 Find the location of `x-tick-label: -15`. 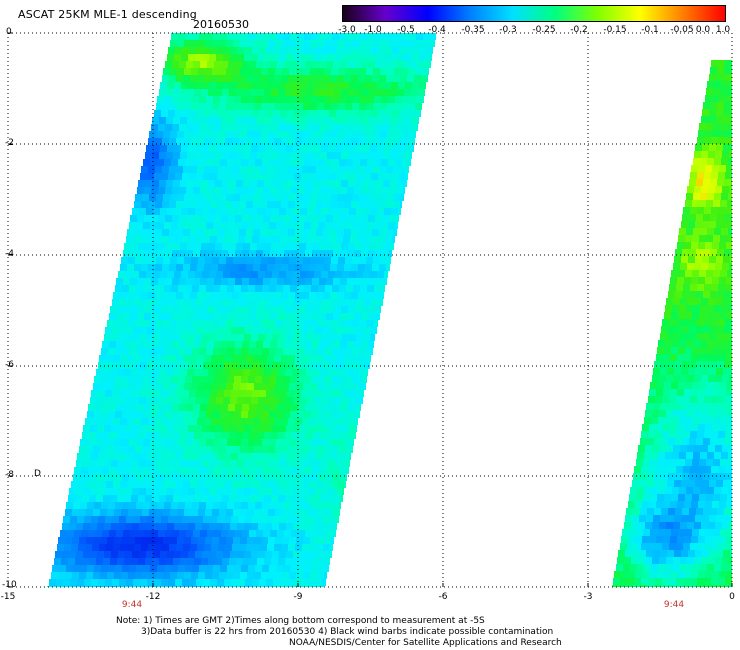

x-tick-label: -15 is located at coordinates (8, 597).